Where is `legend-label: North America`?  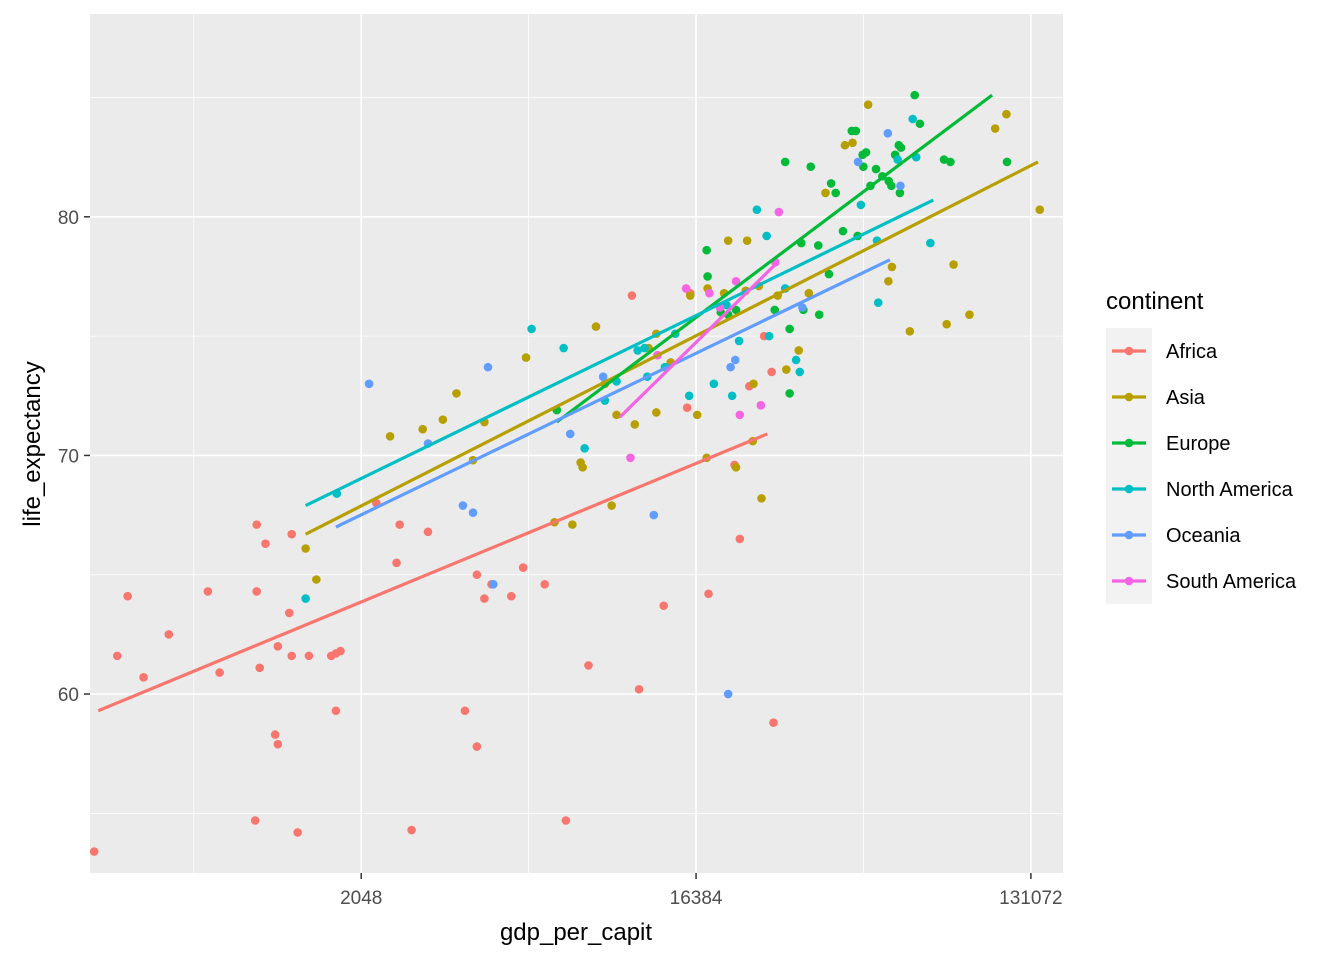 legend-label: North America is located at coordinates (1230, 490).